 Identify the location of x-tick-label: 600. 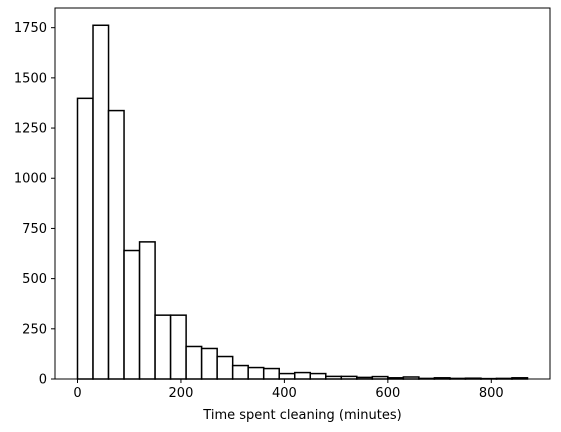
(387, 393).